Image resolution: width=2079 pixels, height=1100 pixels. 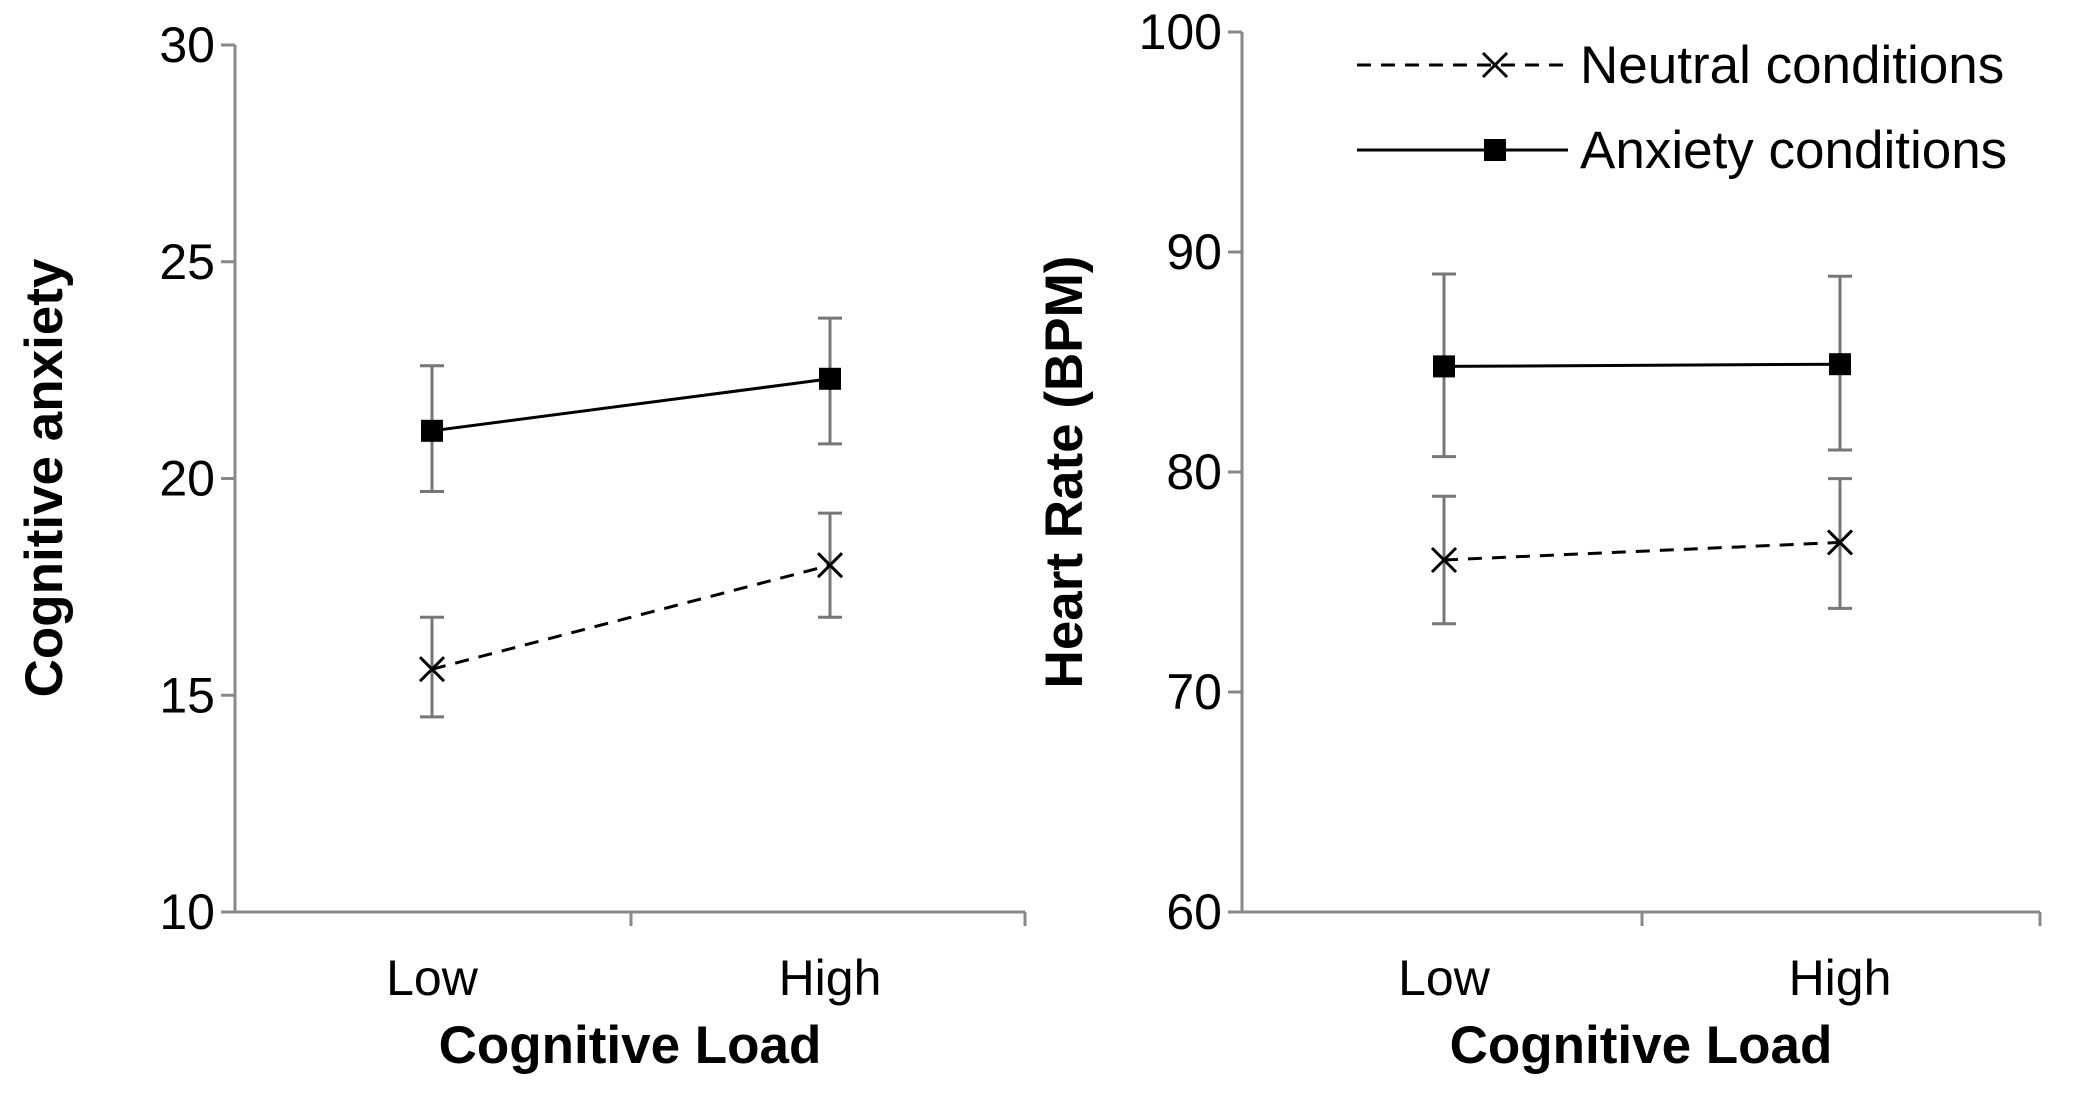 What do you see at coordinates (1064, 472) in the screenshot?
I see `y-axis-title: Heart Rate (BPM)` at bounding box center [1064, 472].